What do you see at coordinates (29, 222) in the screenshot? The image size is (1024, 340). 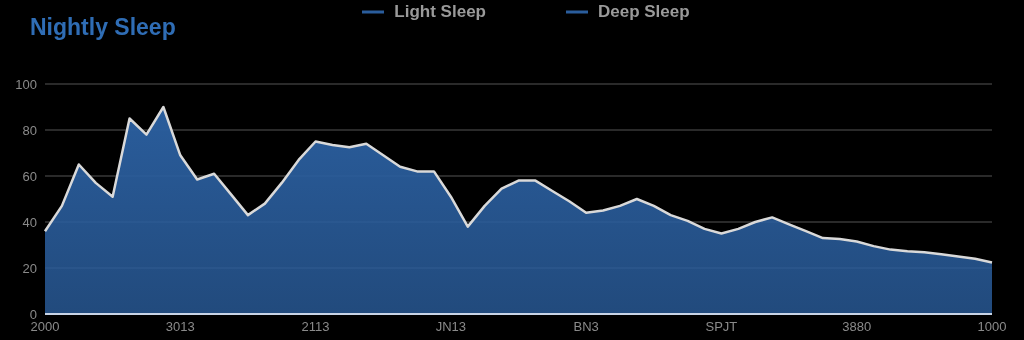 I see `y-tick-label: 40` at bounding box center [29, 222].